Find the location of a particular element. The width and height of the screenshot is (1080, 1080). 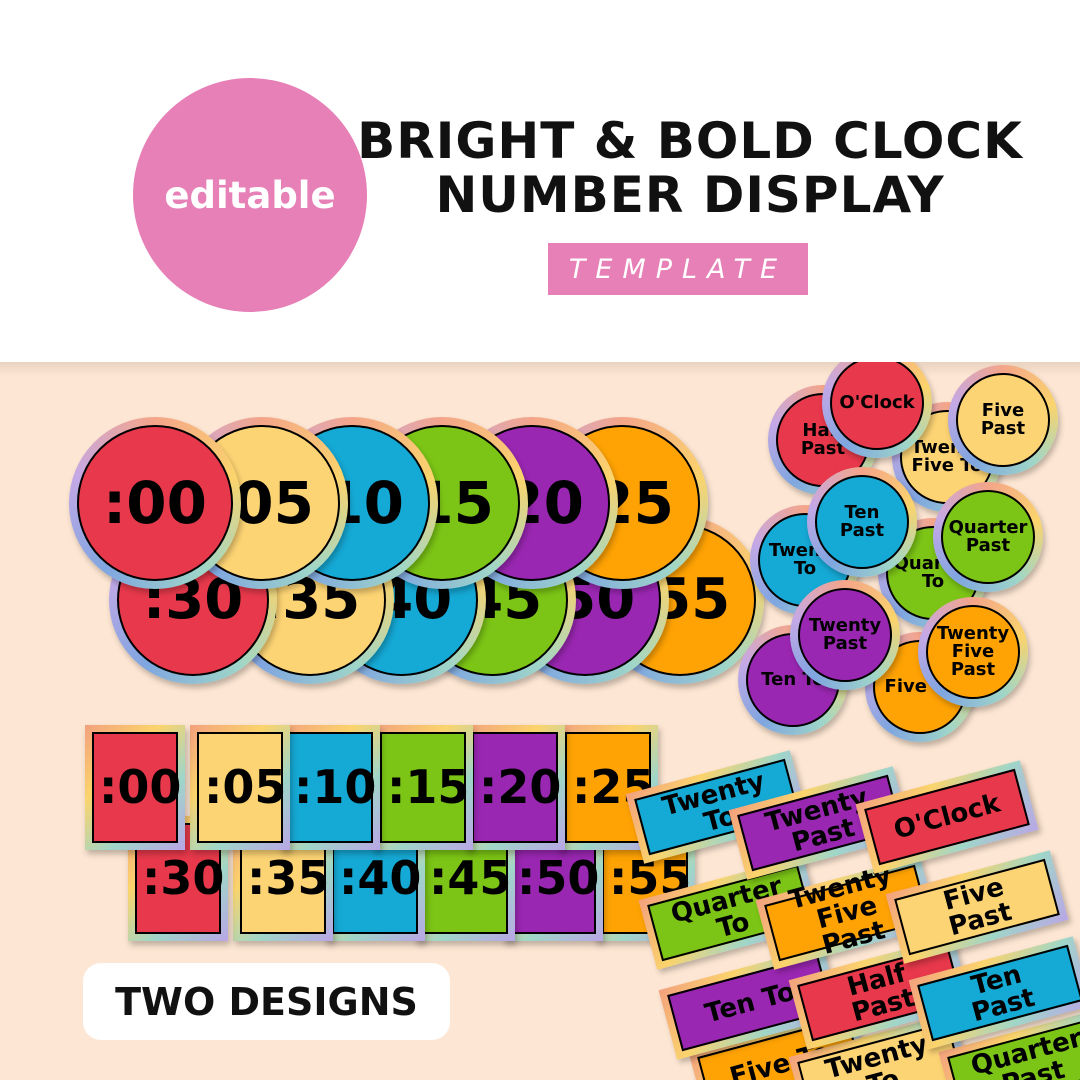

two-designs-badge: TWO DESIGNS is located at coordinates (266, 1001).